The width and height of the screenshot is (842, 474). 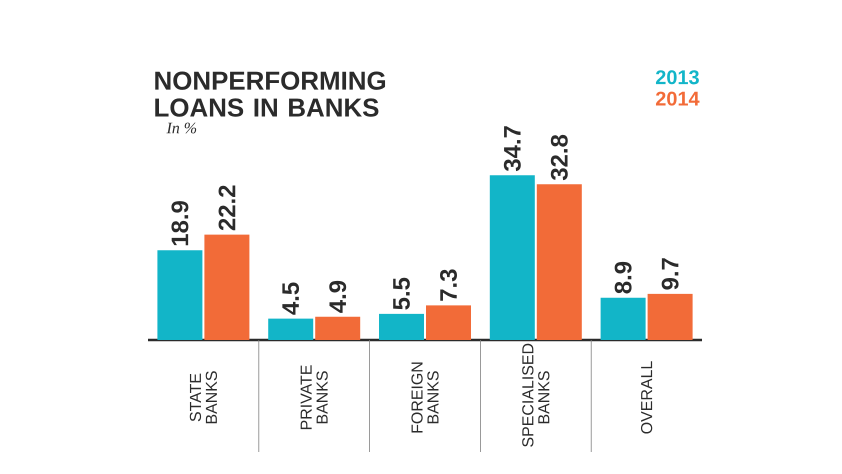 I want to click on data-label: 8.9, so click(x=623, y=278).